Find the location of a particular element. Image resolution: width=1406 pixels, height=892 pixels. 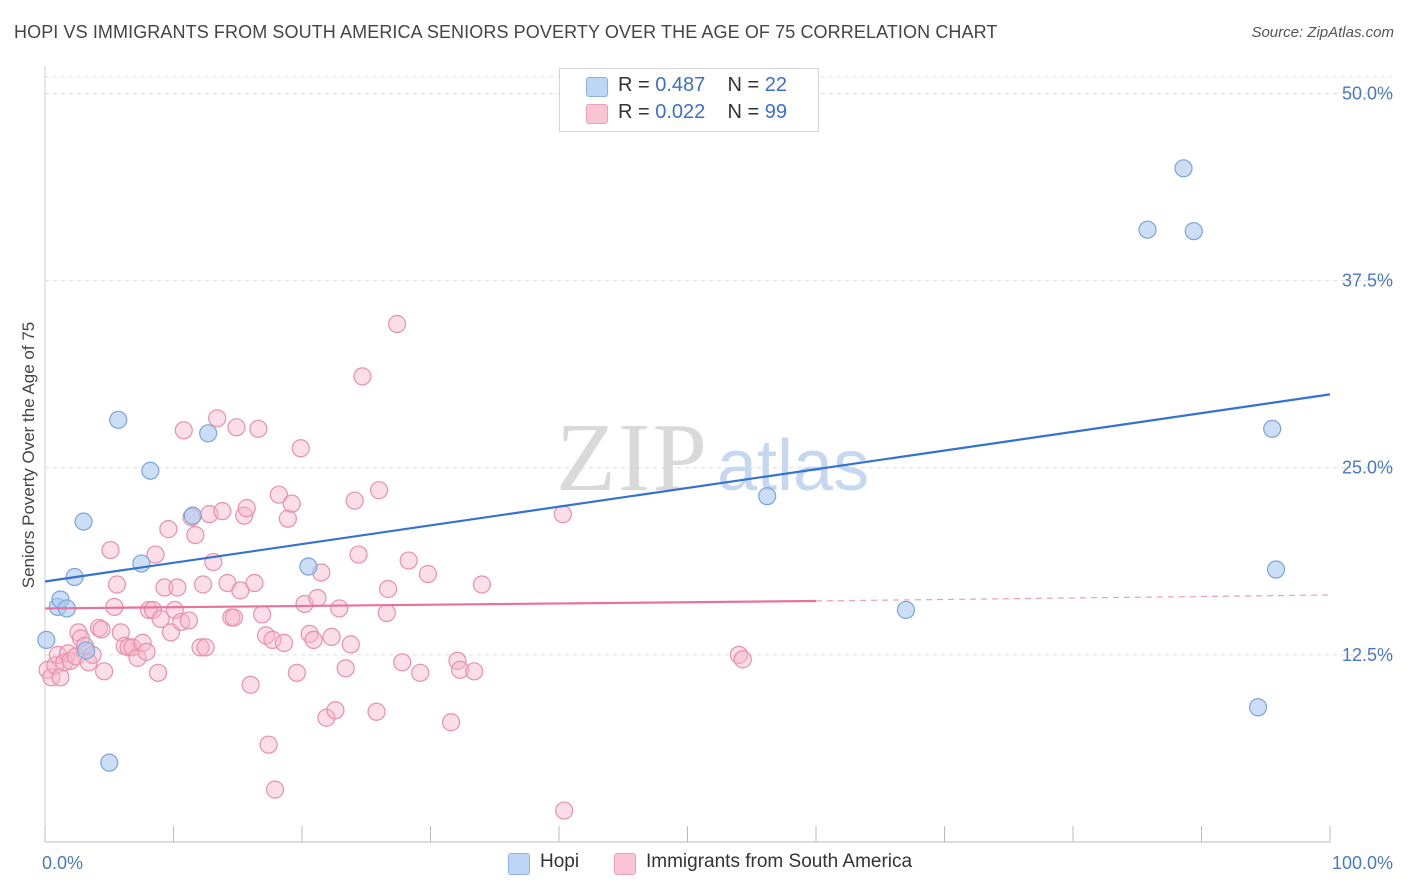

y-tick-label: 37.5% is located at coordinates (1367, 281).